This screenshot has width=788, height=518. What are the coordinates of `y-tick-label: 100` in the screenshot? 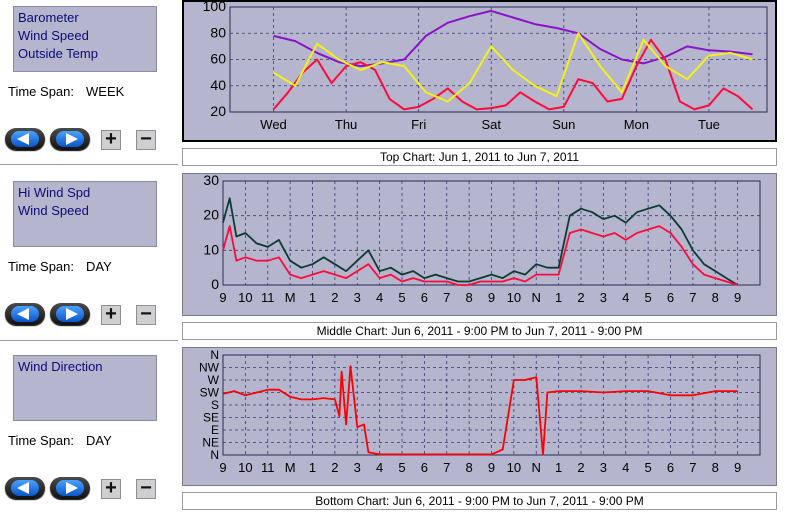 It's located at (215, 8).